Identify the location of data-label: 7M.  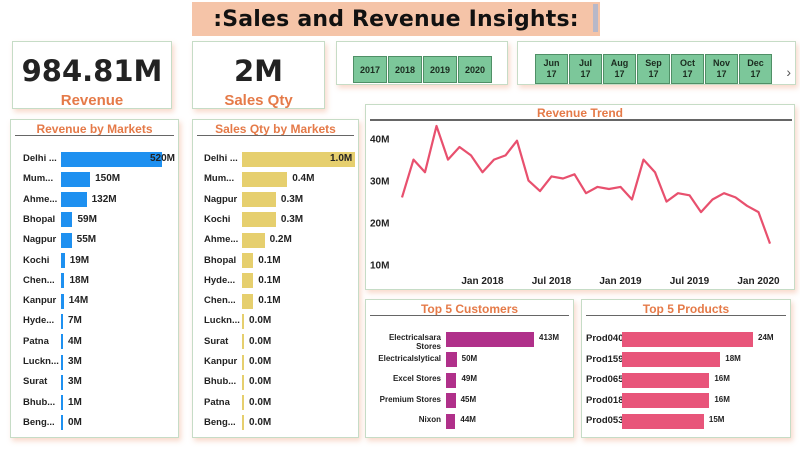
(75, 321).